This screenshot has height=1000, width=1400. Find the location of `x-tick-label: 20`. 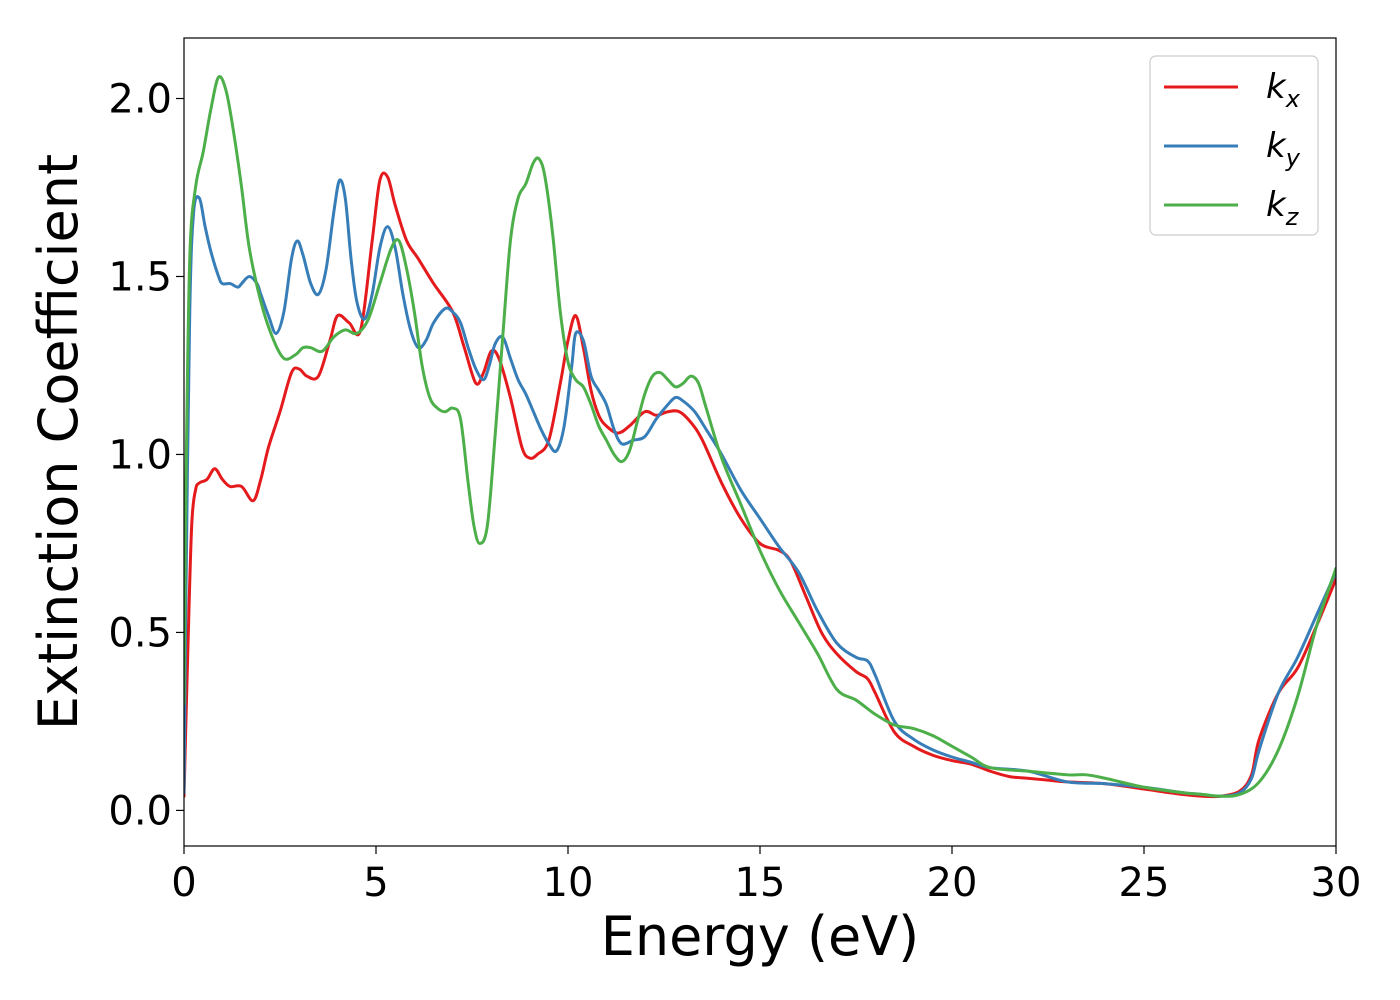

x-tick-label: 20 is located at coordinates (952, 883).